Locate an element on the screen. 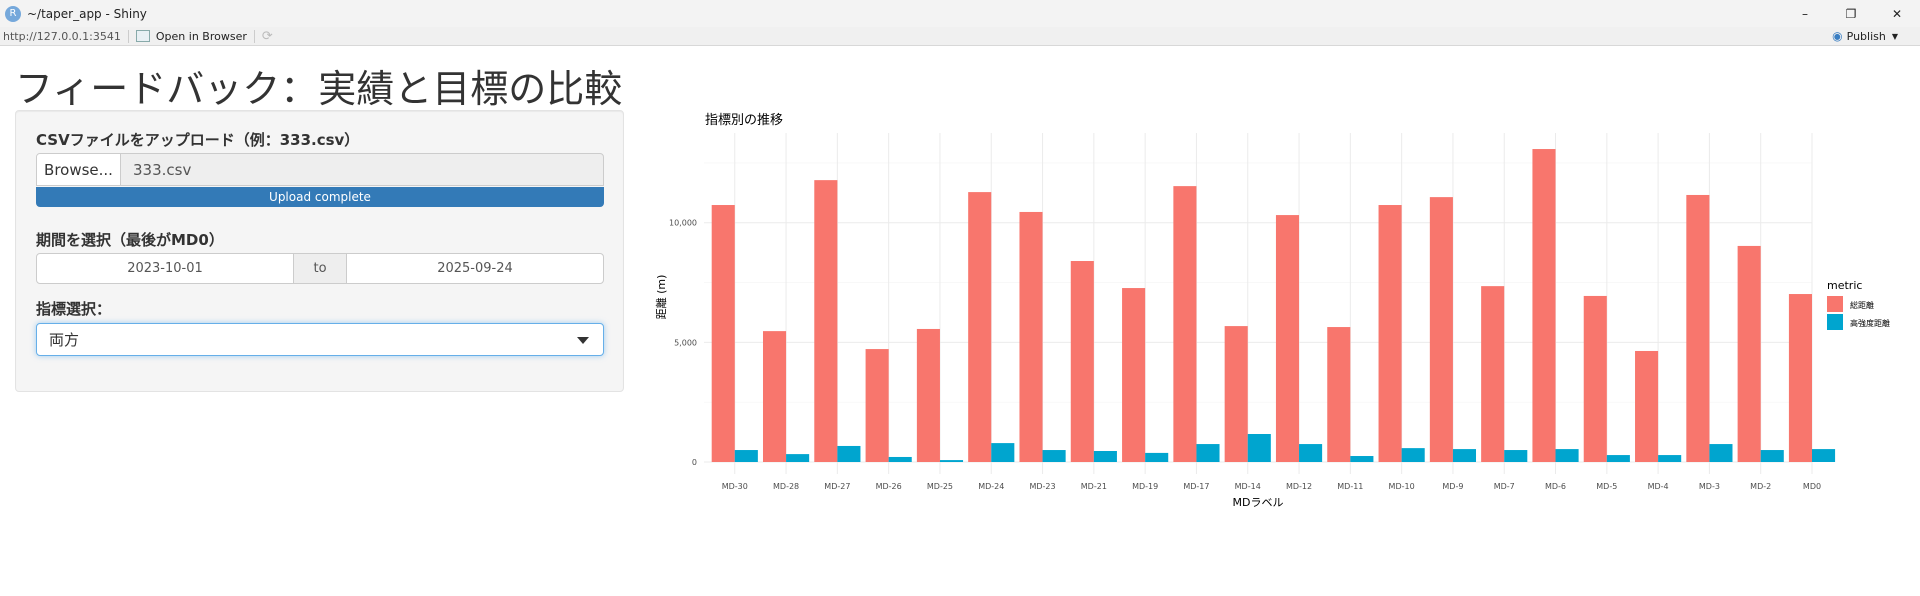 The width and height of the screenshot is (1920, 596). bar-MD-12-high-intensity is located at coordinates (1311, 453).